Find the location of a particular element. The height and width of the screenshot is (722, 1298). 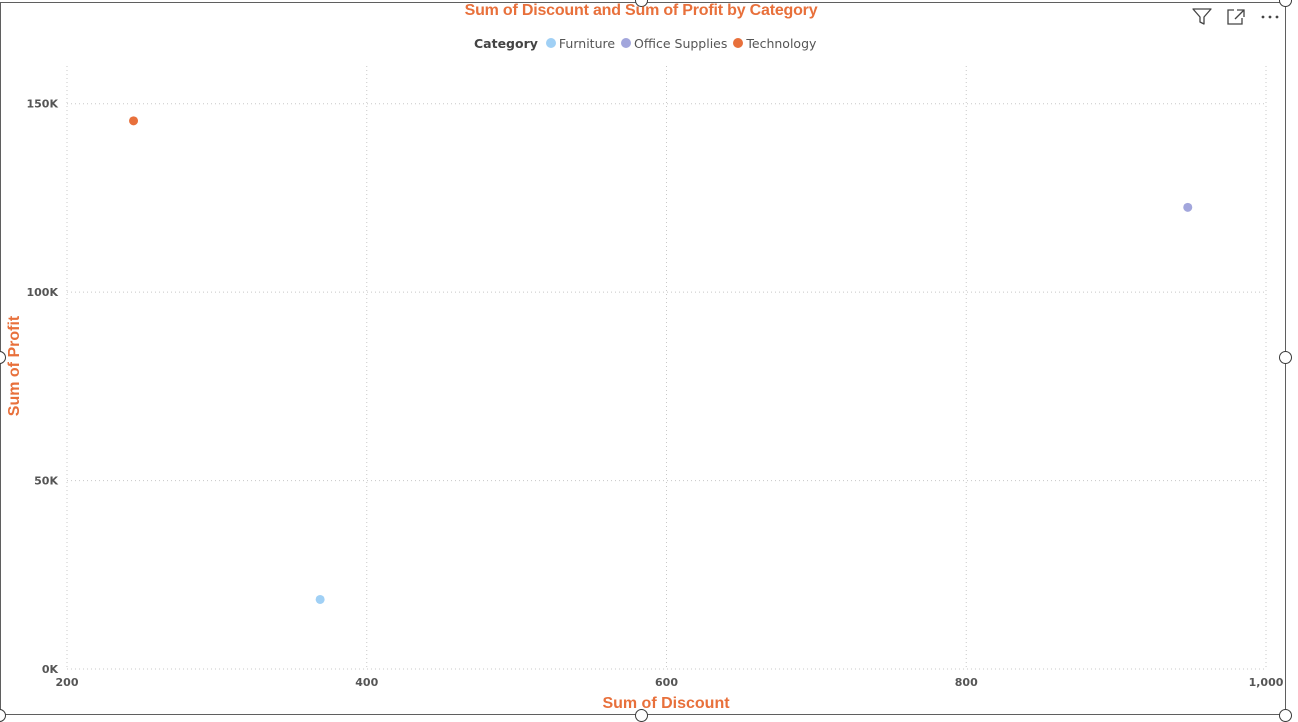

x-axis-ticks: 200 400 600 800 1,000 is located at coordinates (670, 682).